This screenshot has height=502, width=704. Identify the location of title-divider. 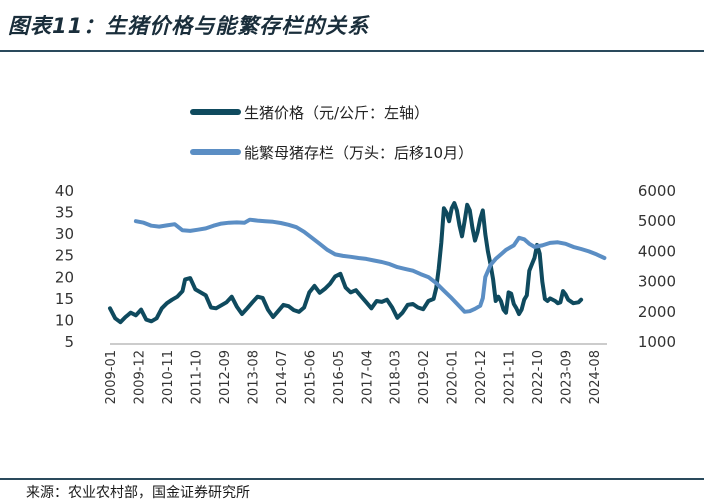
(352, 51).